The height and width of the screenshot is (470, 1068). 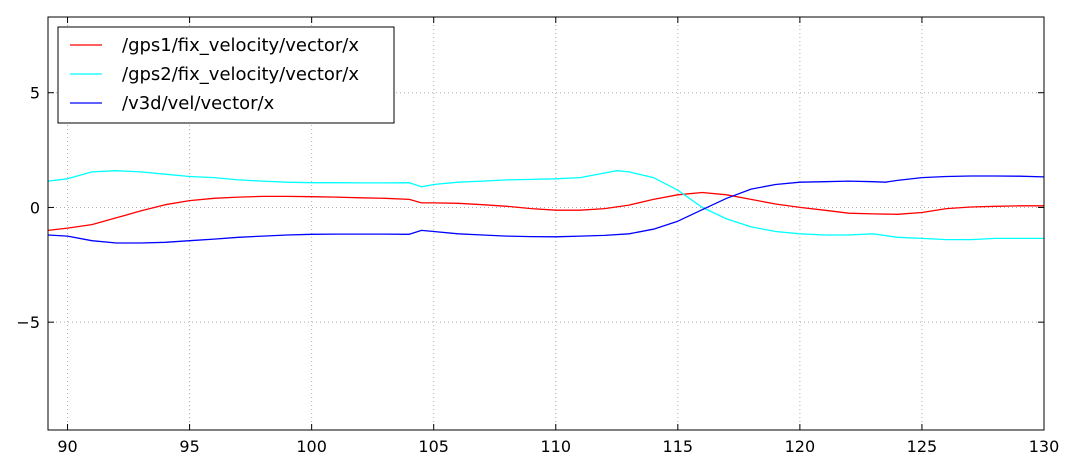 I want to click on series-group, so click(x=546, y=207).